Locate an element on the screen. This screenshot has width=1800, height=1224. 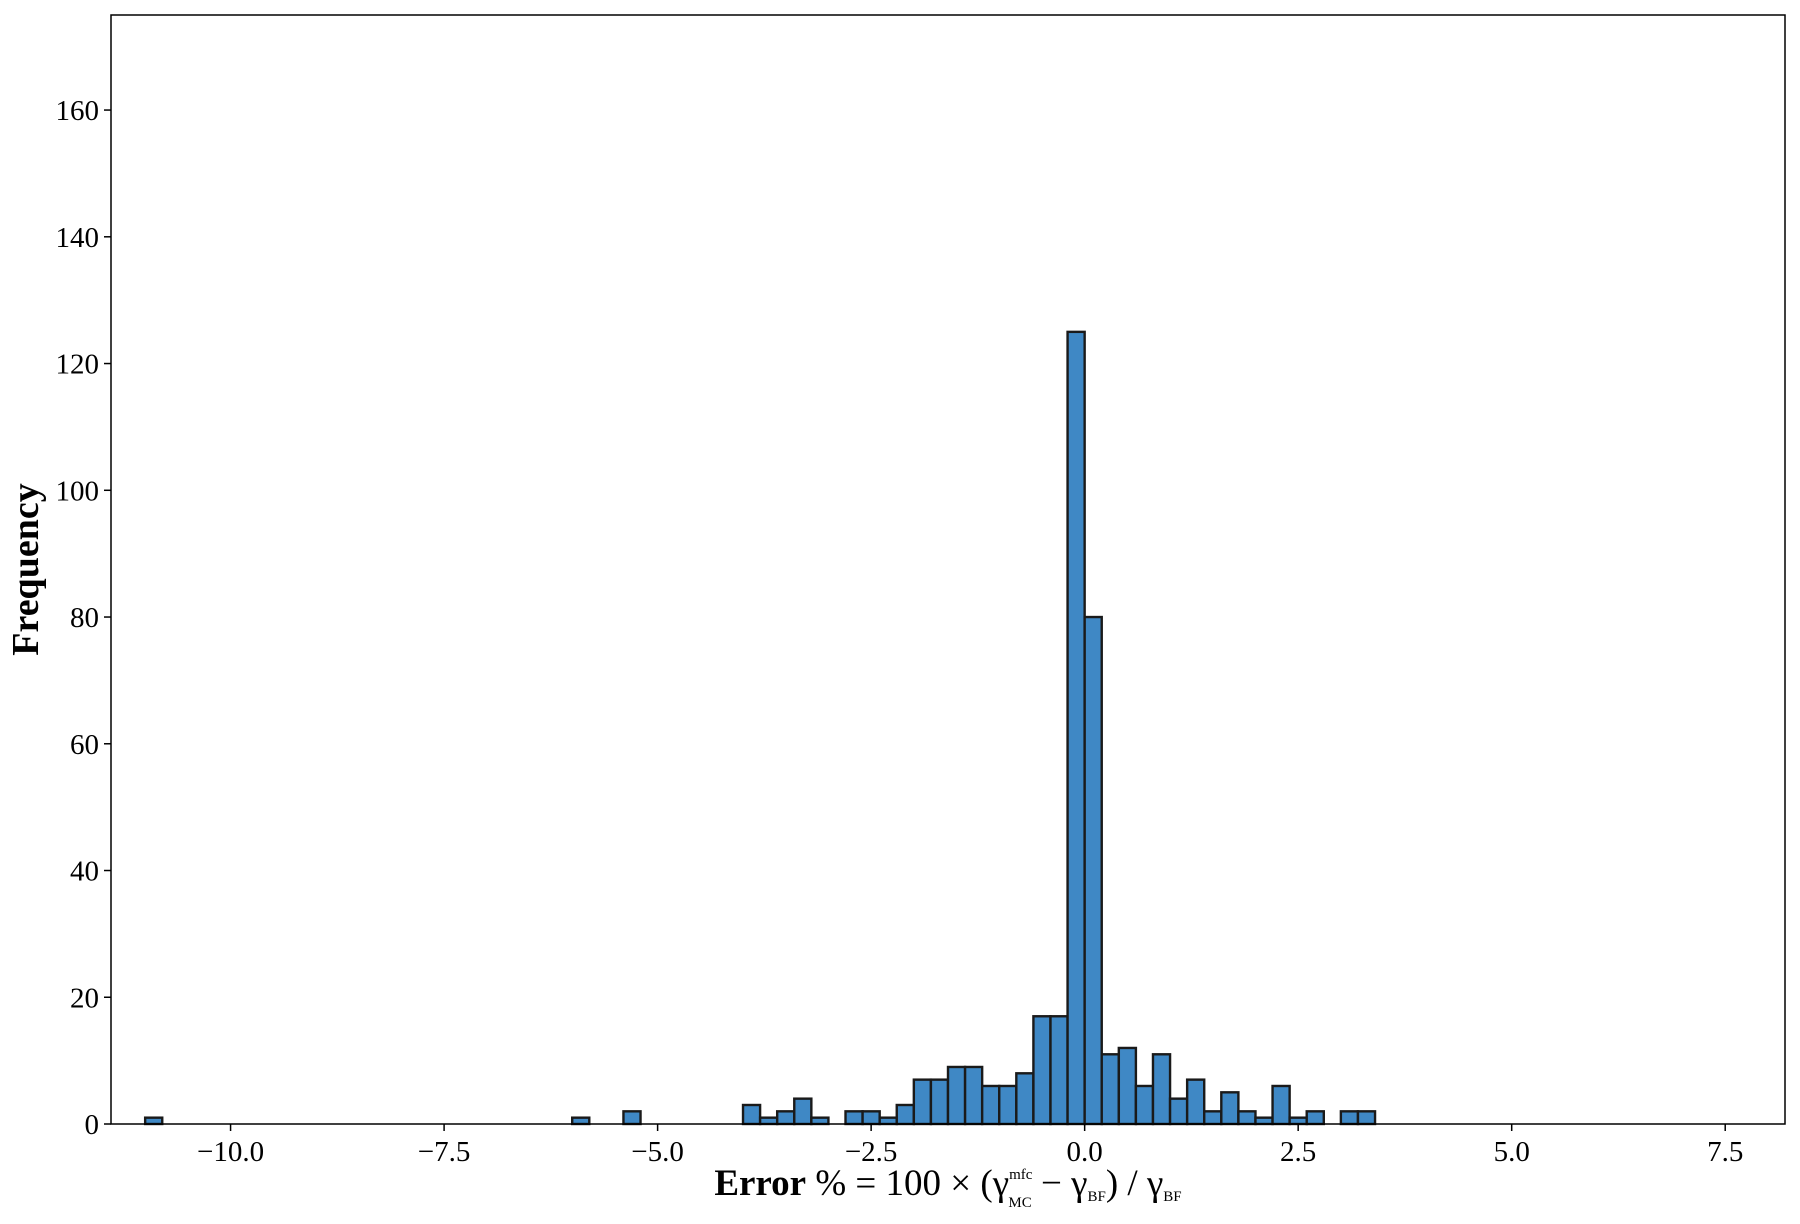
y-tick-label: 40 is located at coordinates (84, 872).